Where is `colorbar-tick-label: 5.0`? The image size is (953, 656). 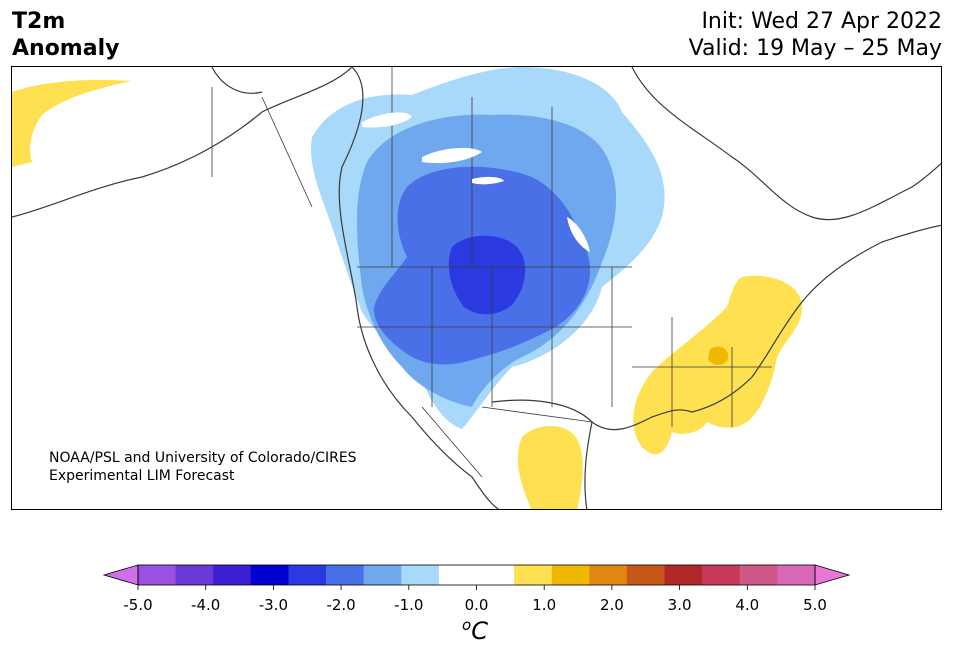
colorbar-tick-label: 5.0 is located at coordinates (815, 605).